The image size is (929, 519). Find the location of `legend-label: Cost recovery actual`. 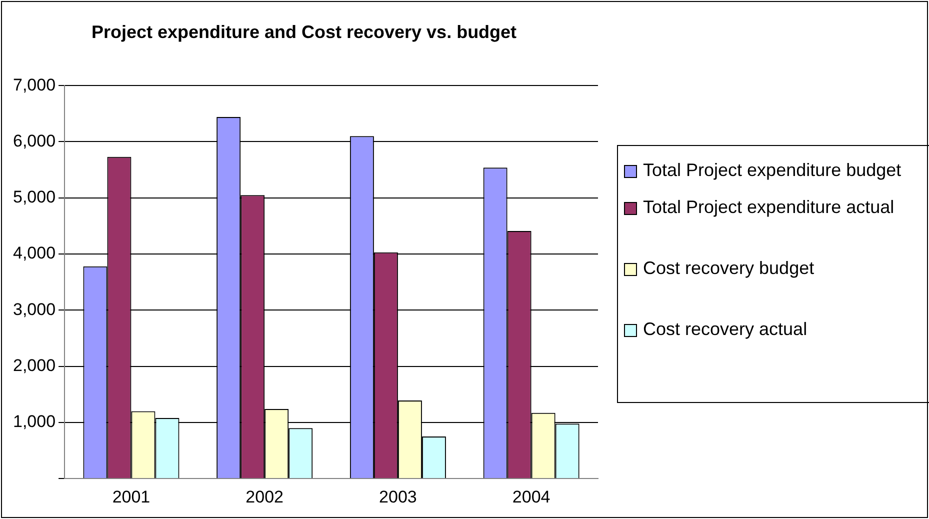

legend-label: Cost recovery actual is located at coordinates (725, 329).